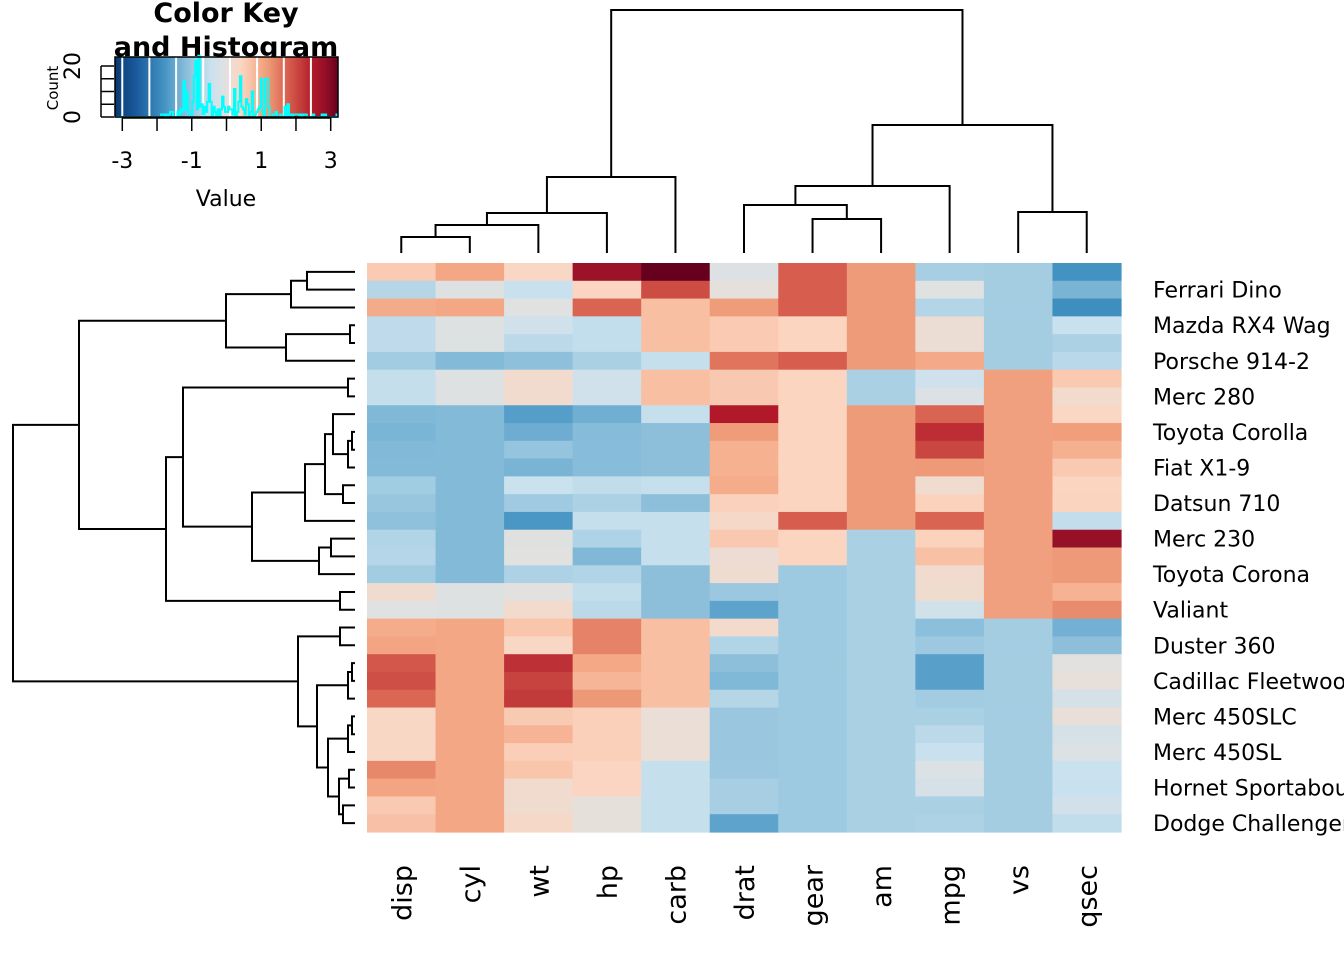 The image size is (1344, 960). I want to click on key-frame, so click(226, 87).